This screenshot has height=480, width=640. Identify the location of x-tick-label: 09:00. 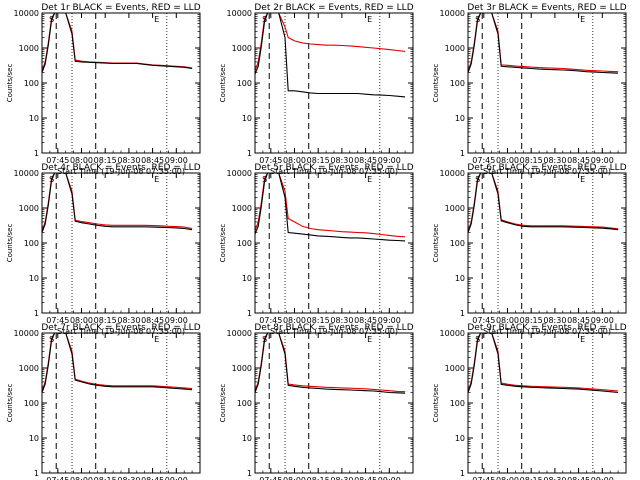
(389, 160).